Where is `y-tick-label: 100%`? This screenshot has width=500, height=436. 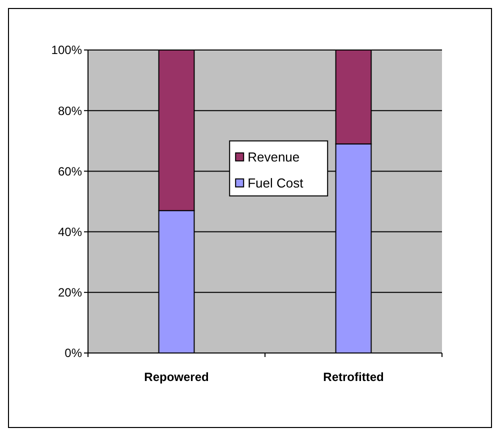 y-tick-label: 100% is located at coordinates (66, 50).